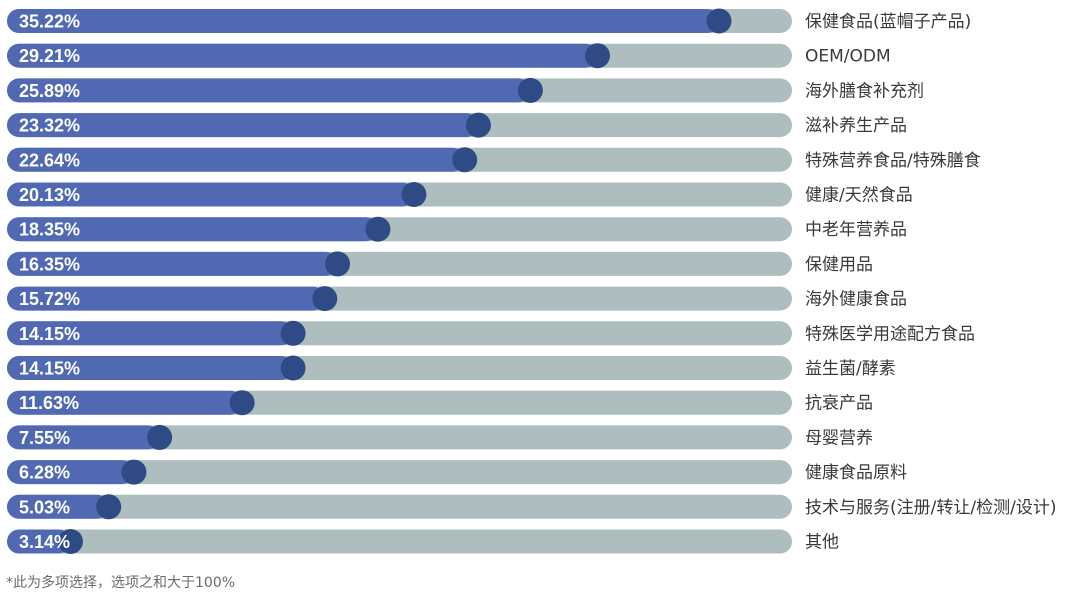 This screenshot has height=602, width=1080. I want to click on category-label: 中老年营养品, so click(856, 230).